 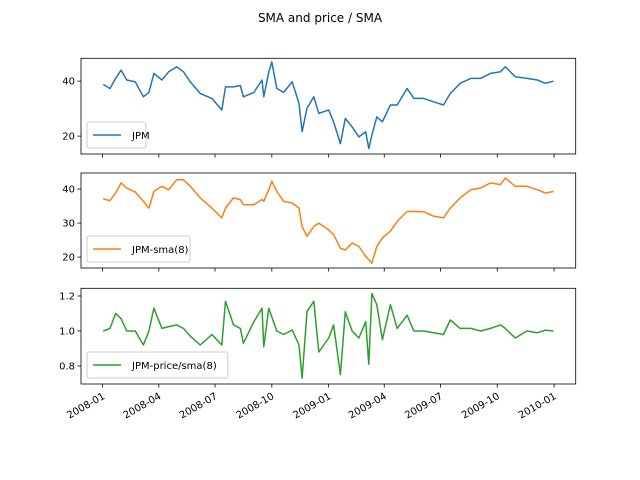 I want to click on y-tick-label: 1.0, so click(x=67, y=331).